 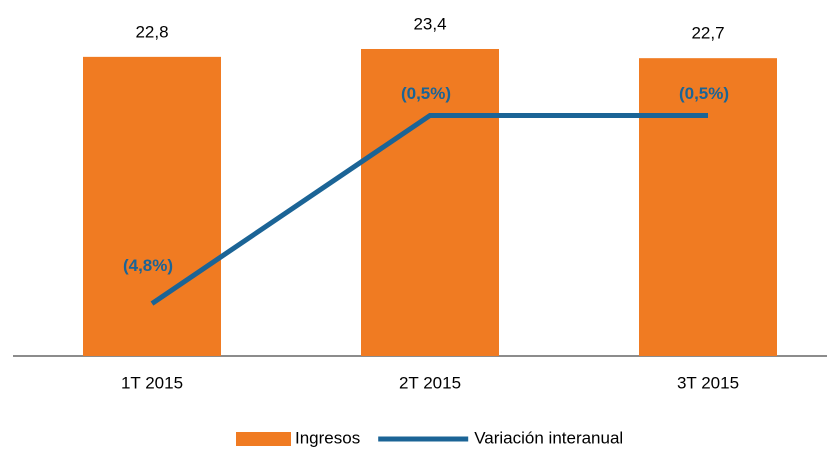 What do you see at coordinates (263, 439) in the screenshot?
I see `legend-swatch` at bounding box center [263, 439].